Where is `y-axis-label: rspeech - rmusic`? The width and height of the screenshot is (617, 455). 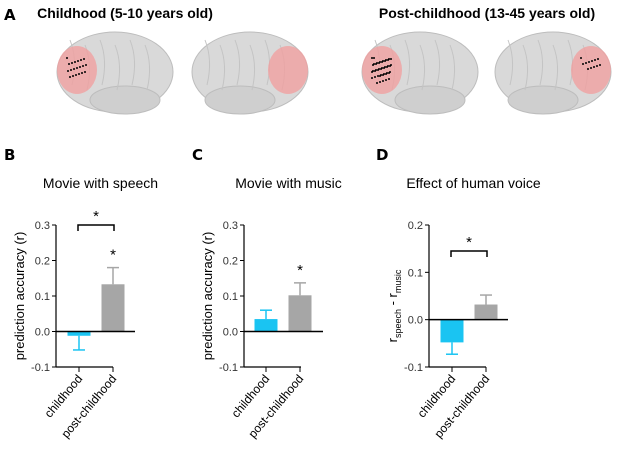 y-axis-label: rspeech - rmusic is located at coordinates (394, 305).